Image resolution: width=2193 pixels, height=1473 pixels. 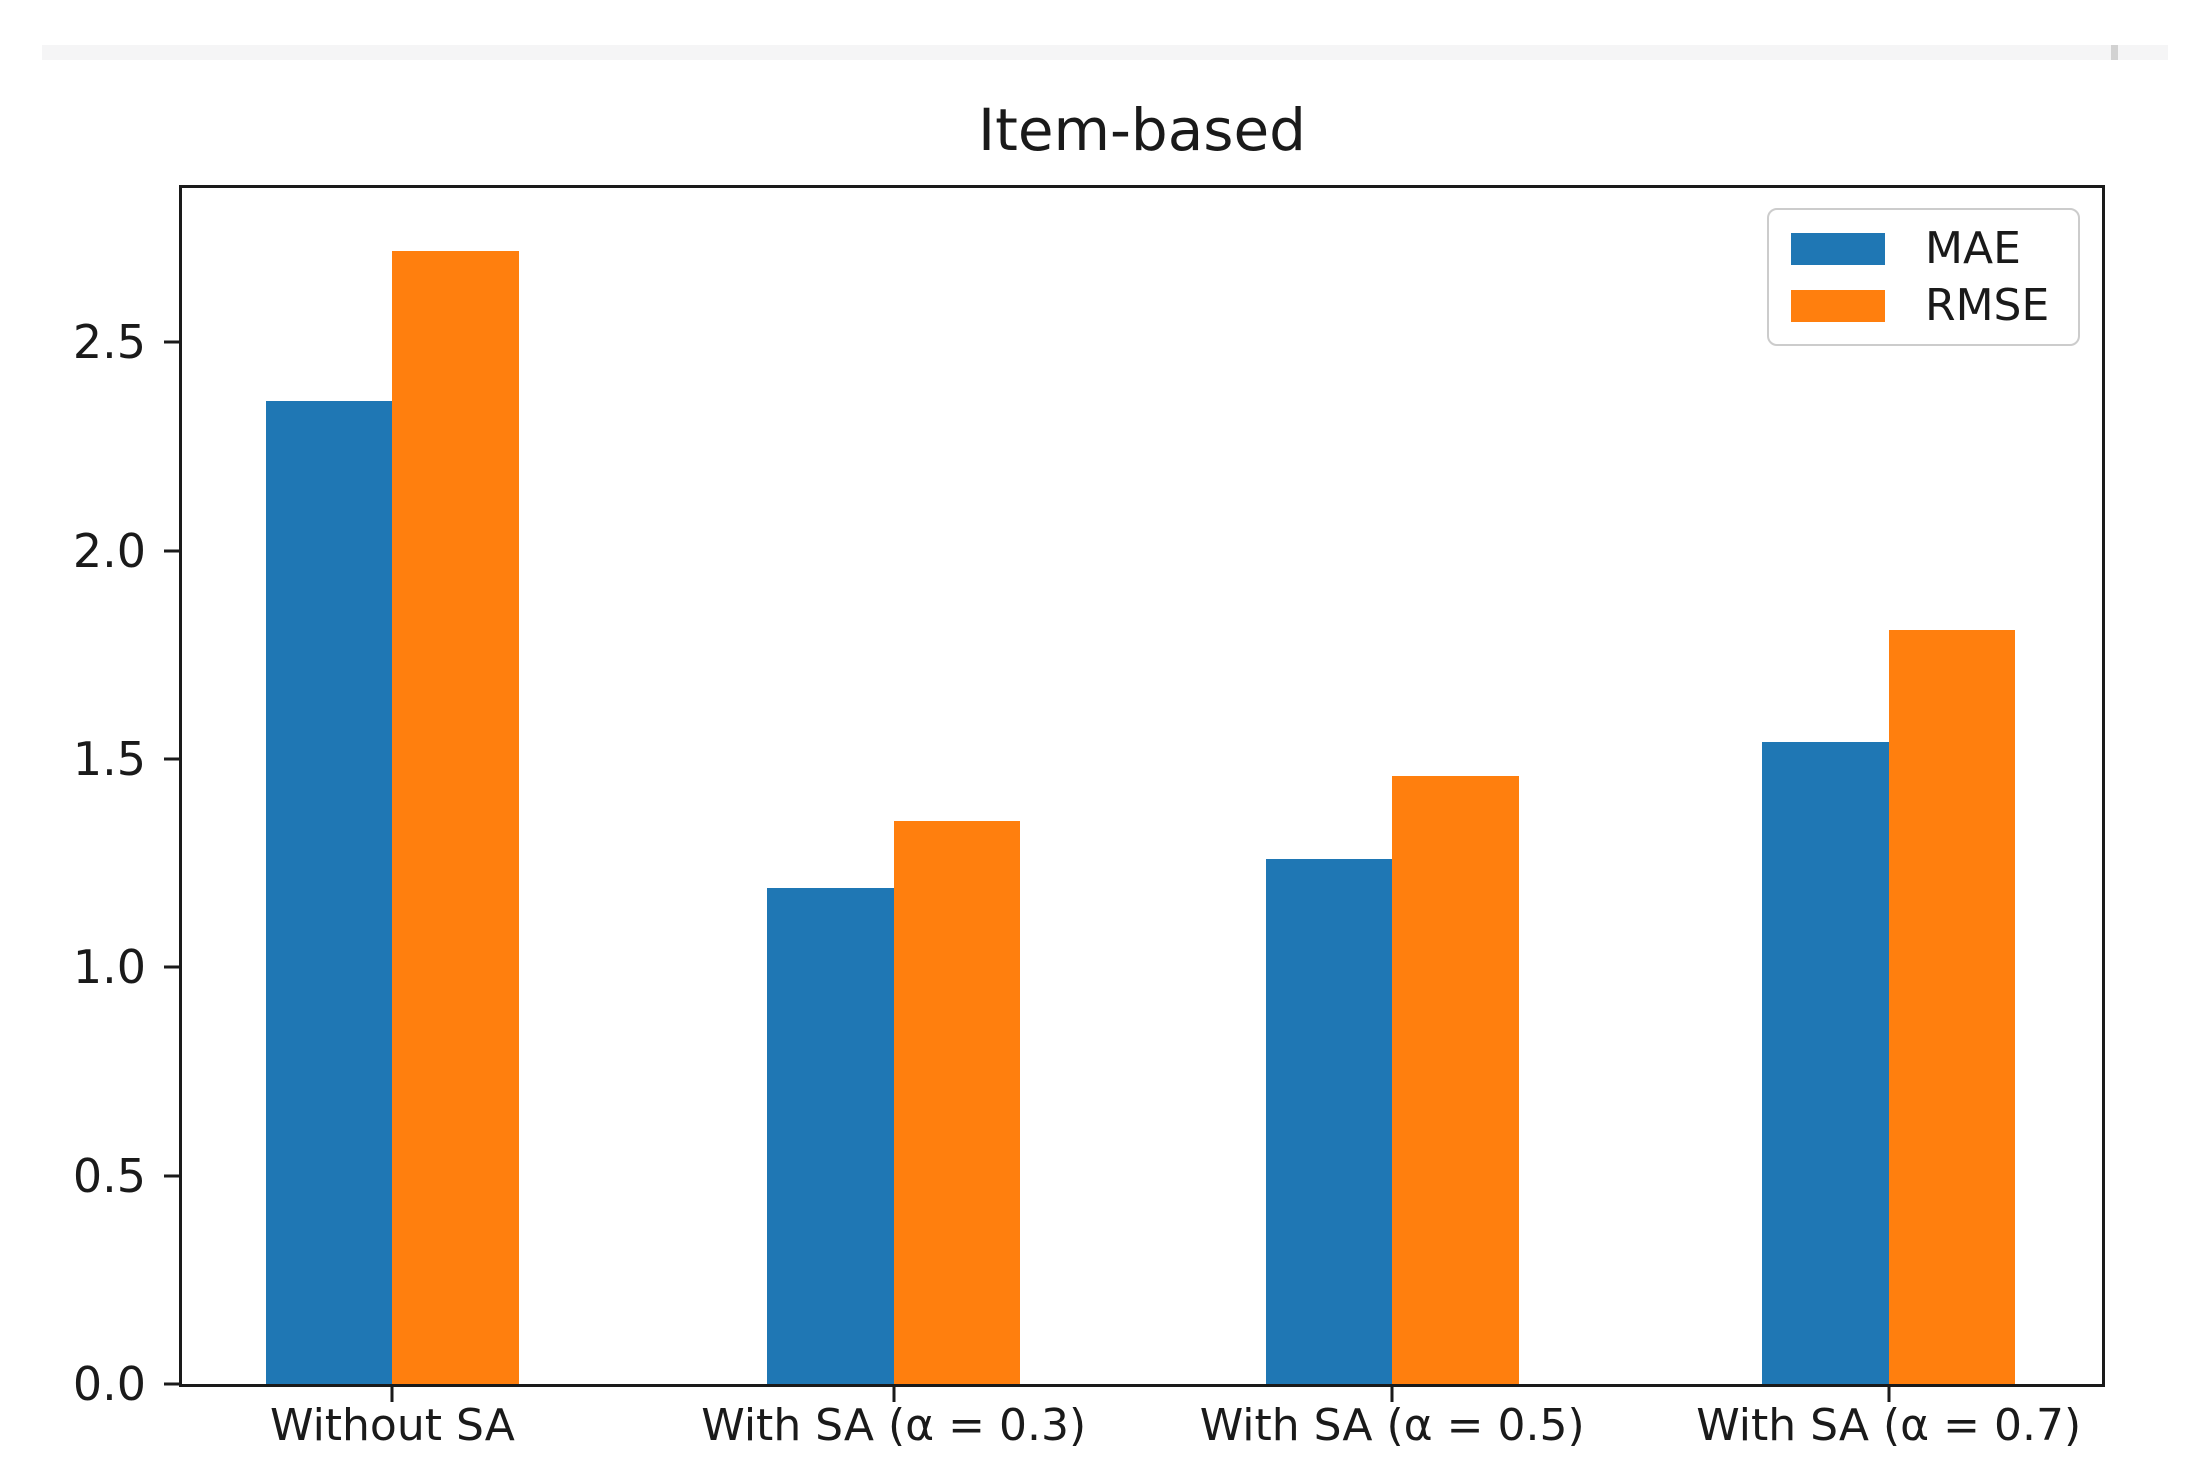 I want to click on legend-label-mae: MAE, so click(x=1973, y=248).